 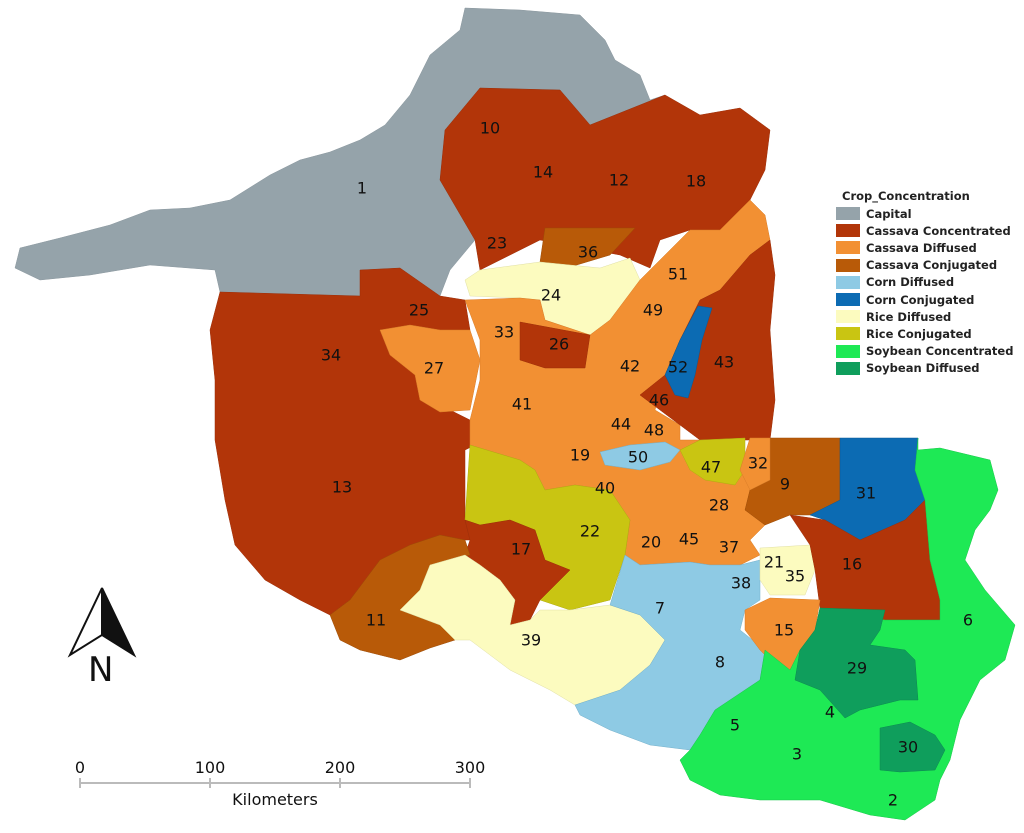 What do you see at coordinates (376, 620) in the screenshot?
I see `region-label: 11` at bounding box center [376, 620].